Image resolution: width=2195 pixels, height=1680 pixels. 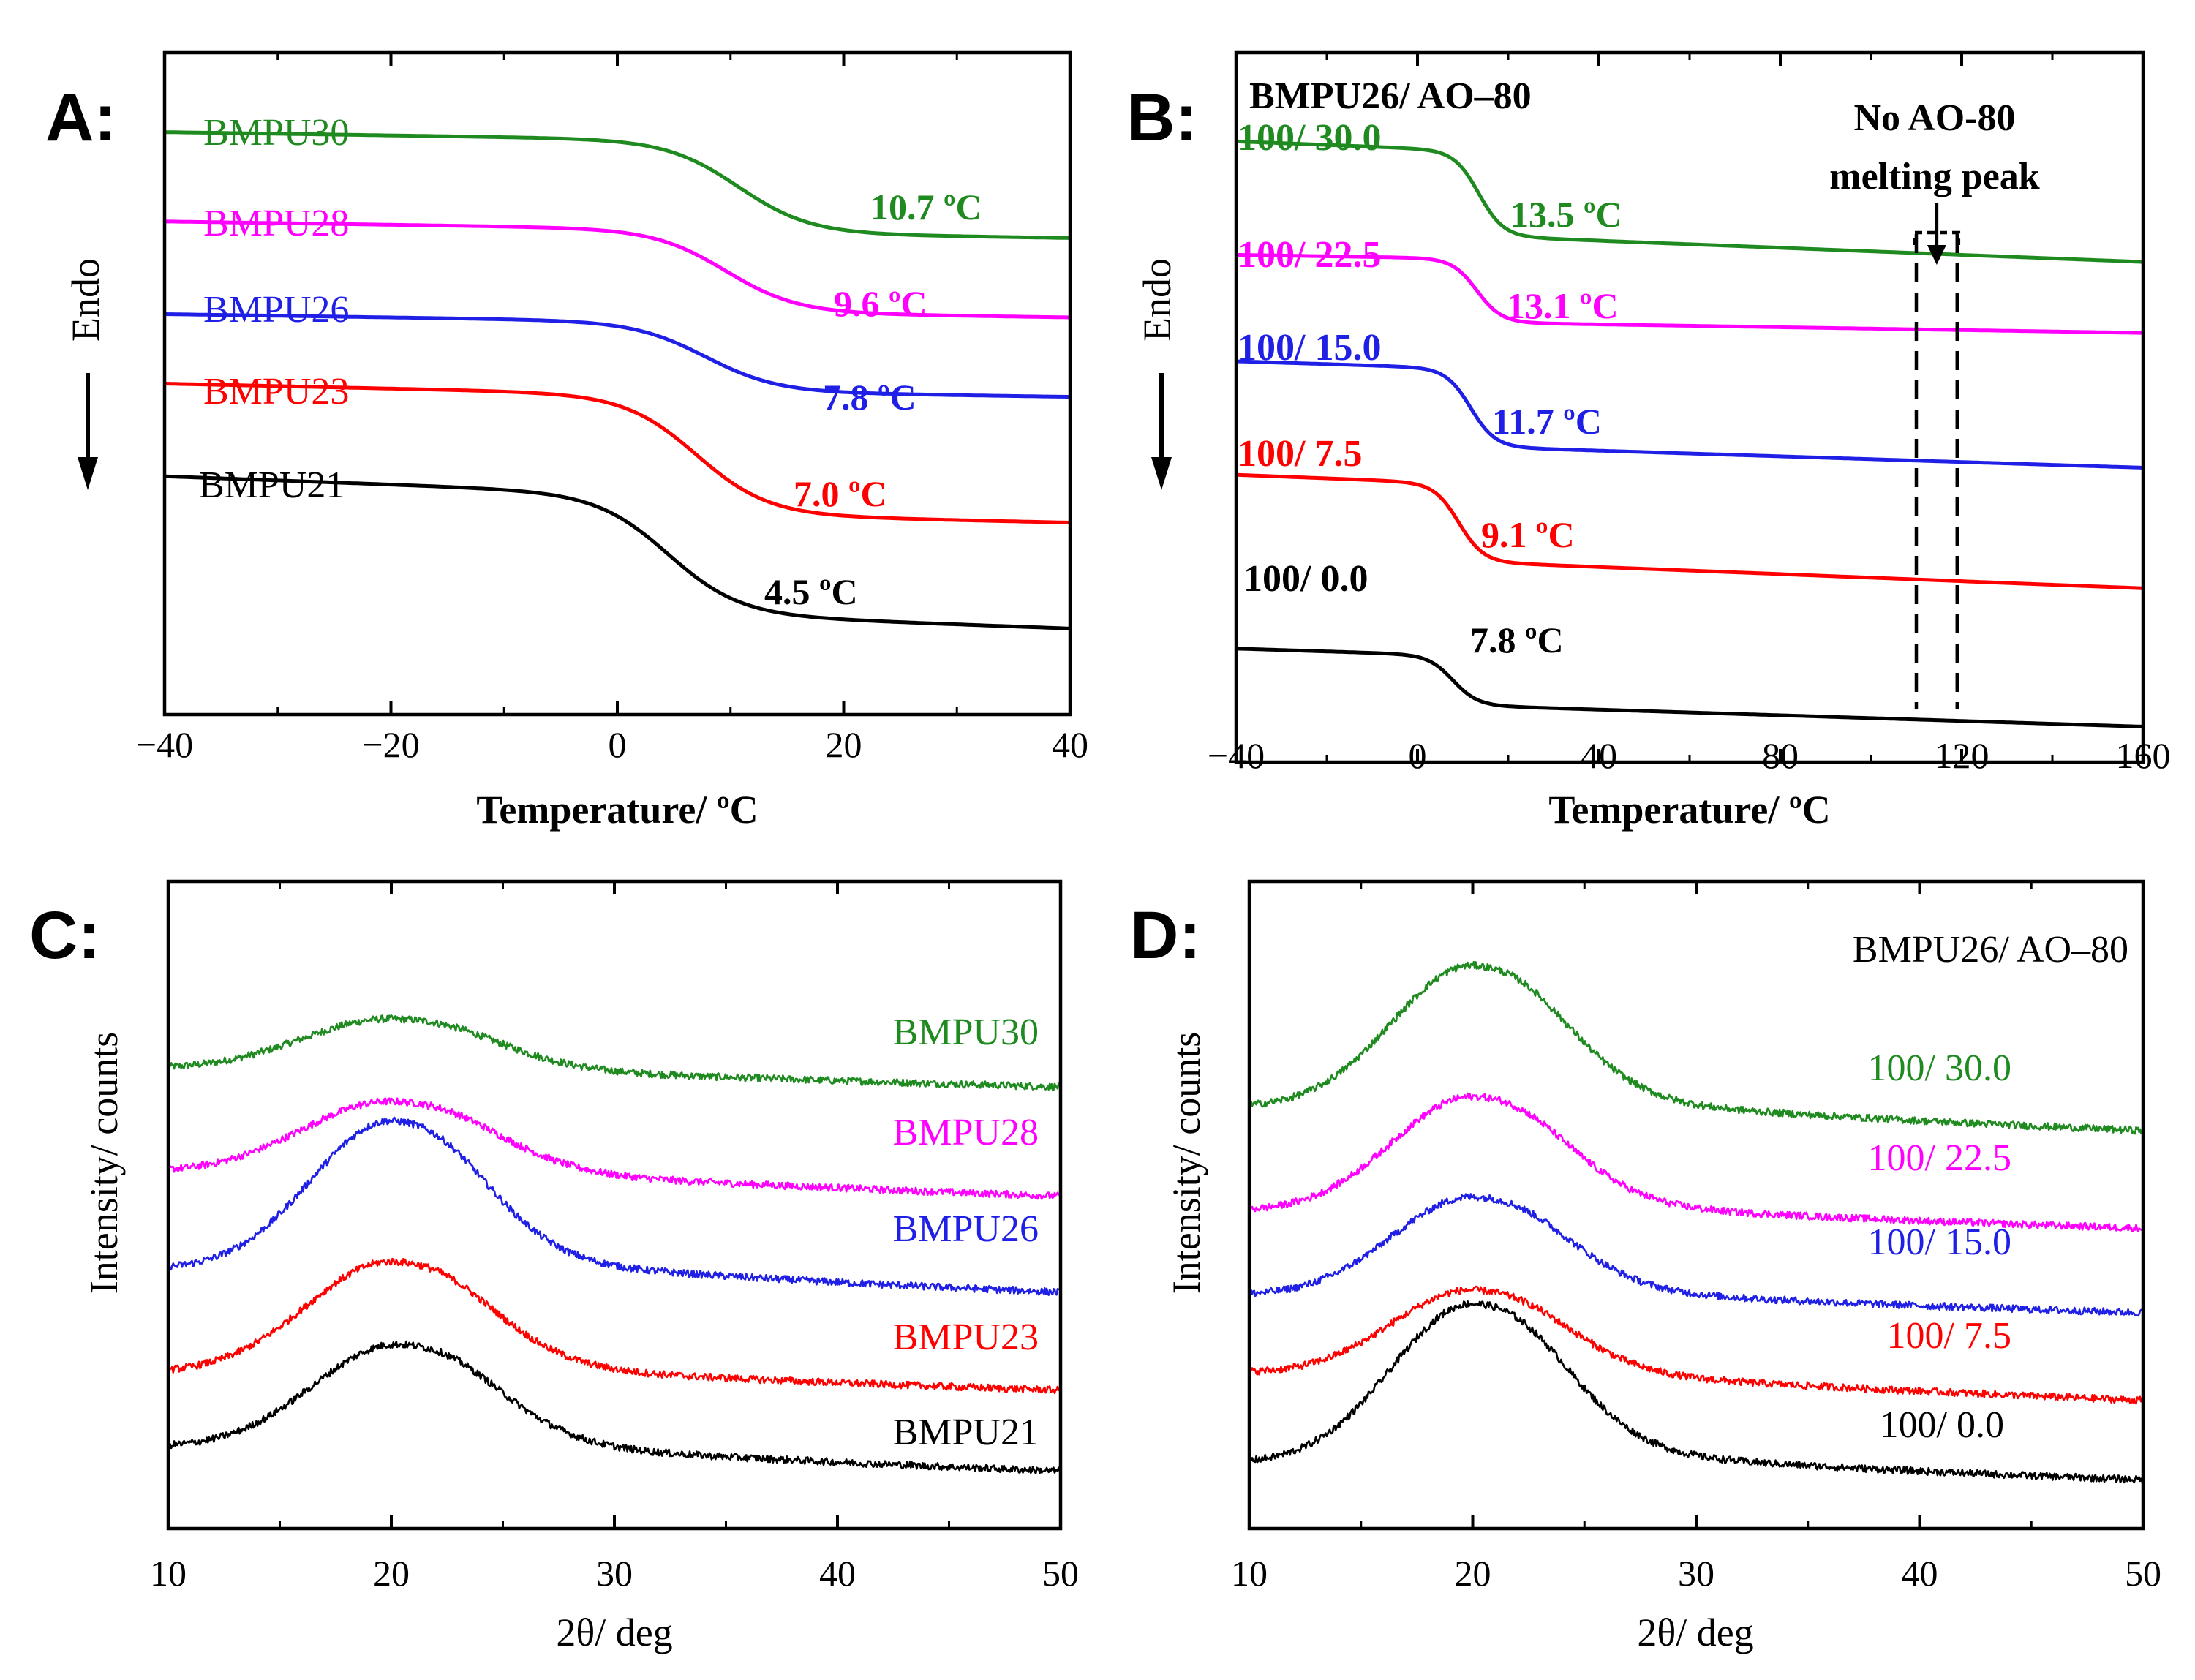 What do you see at coordinates (1781, 756) in the screenshot?
I see `panel-b-xtick-label-3: 80` at bounding box center [1781, 756].